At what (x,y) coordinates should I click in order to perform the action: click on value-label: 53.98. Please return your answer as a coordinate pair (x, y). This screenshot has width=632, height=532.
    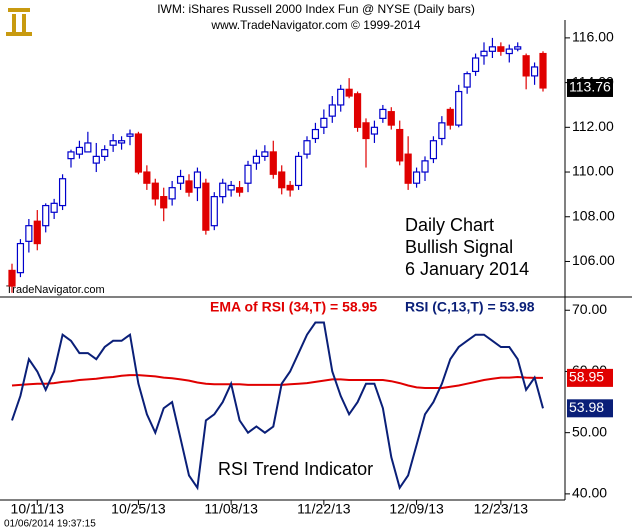
    Looking at the image, I should click on (586, 407).